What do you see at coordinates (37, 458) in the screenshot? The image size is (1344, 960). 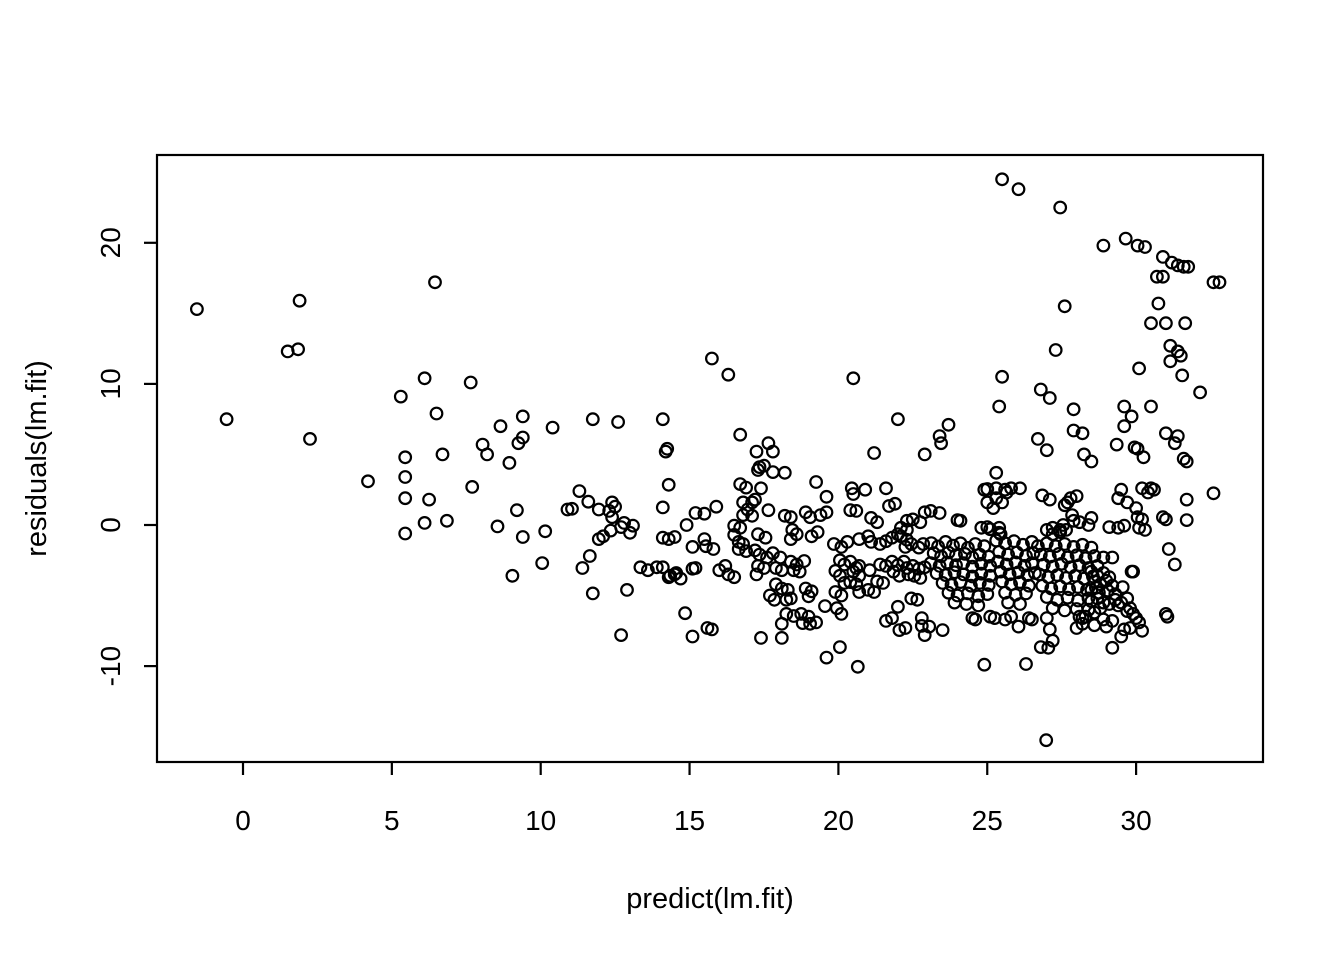 I see `y-axis-title: residuals(lm.fit)` at bounding box center [37, 458].